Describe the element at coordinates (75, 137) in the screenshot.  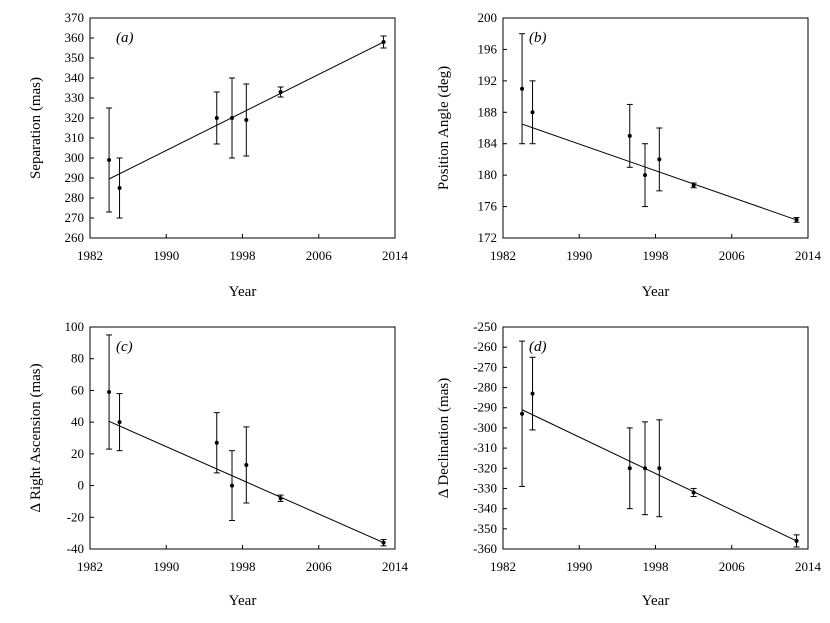
I see `y-tick-label: 310` at that location.